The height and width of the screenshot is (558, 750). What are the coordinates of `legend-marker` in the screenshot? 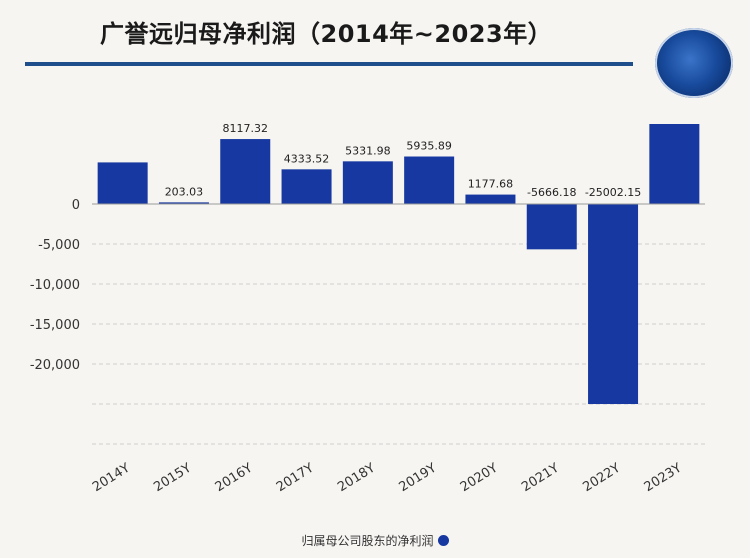 It's located at (443, 540).